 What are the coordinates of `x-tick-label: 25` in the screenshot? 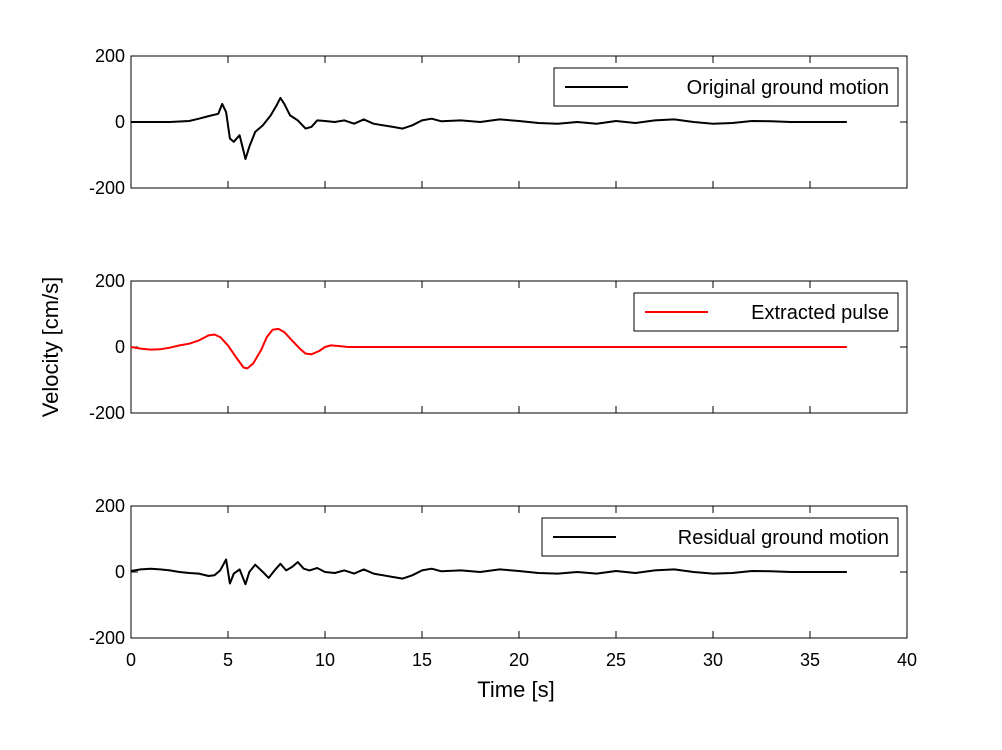 It's located at (616, 660).